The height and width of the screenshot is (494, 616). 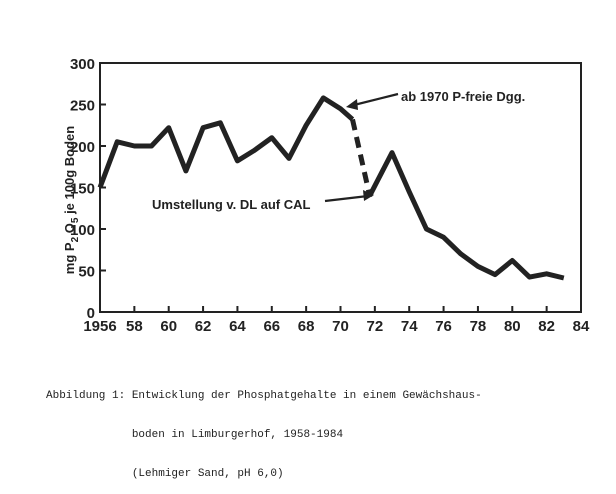 What do you see at coordinates (99, 326) in the screenshot?
I see `x-tick-label: 1956` at bounding box center [99, 326].